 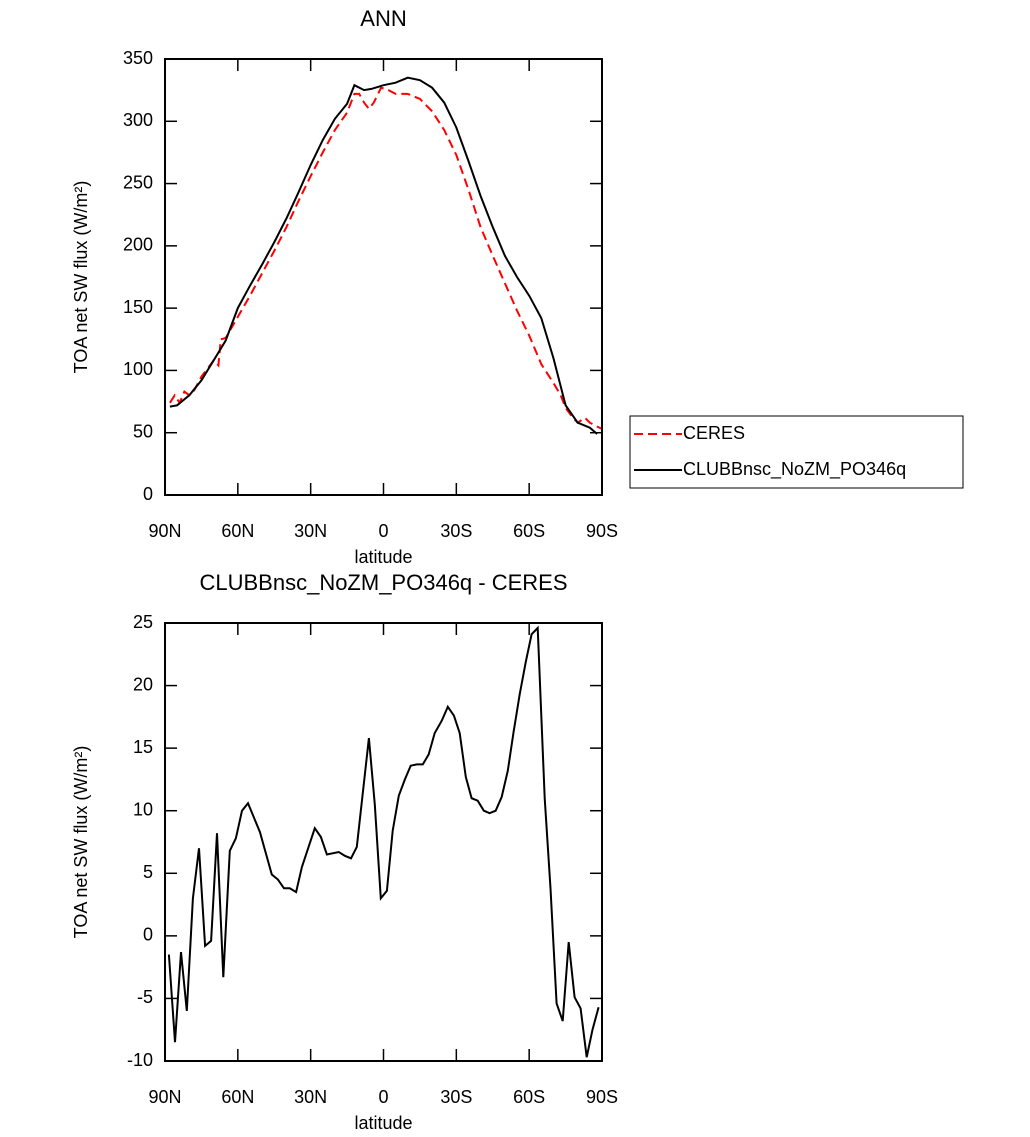 I want to click on y-tick-label: 100, so click(x=138, y=369).